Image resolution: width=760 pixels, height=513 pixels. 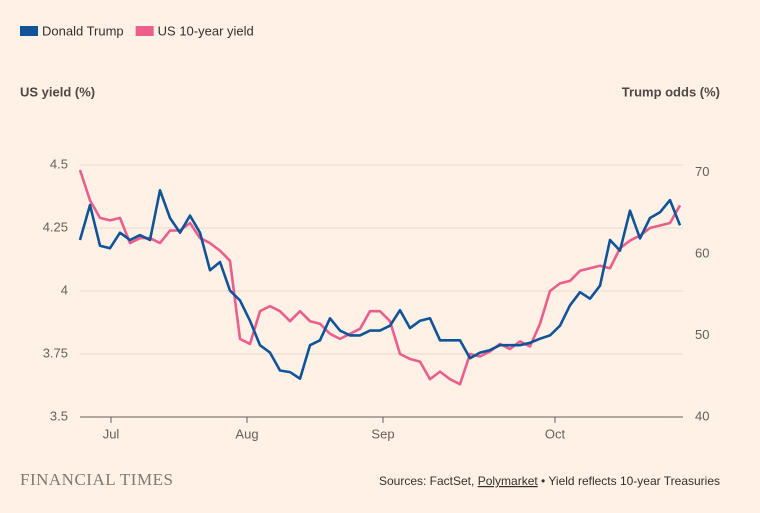 I want to click on legend-label: Donald Trump, so click(x=83, y=30).